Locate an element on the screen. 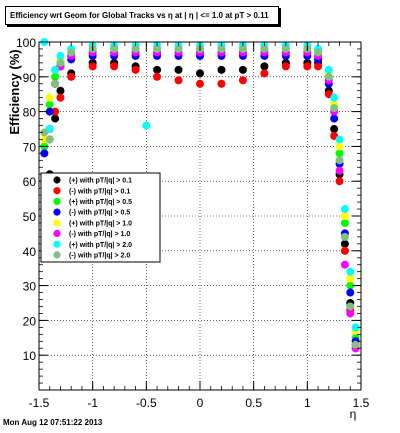  x-tick-labels: -1.5 -1 -0.5 0 0.5 1 1.5 is located at coordinates (199, 403).